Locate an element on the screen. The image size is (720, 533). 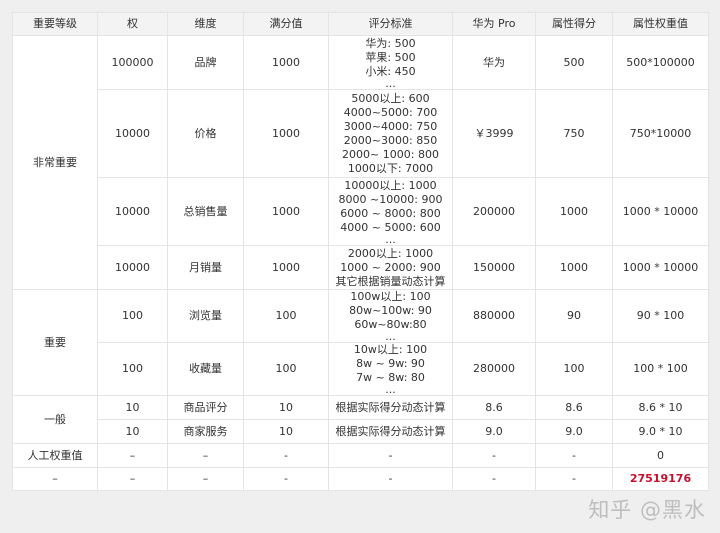
total-score: 27519176 is located at coordinates (660, 479).